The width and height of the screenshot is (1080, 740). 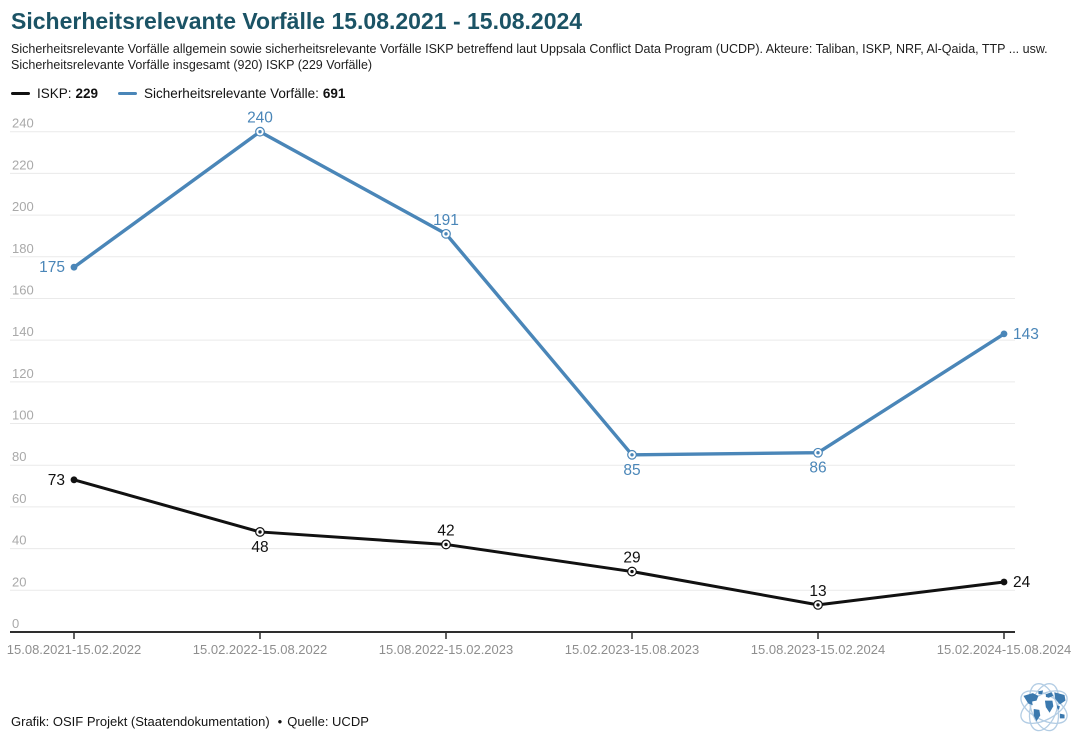 I want to click on y-axis-tick-label: 160, so click(x=23, y=289).